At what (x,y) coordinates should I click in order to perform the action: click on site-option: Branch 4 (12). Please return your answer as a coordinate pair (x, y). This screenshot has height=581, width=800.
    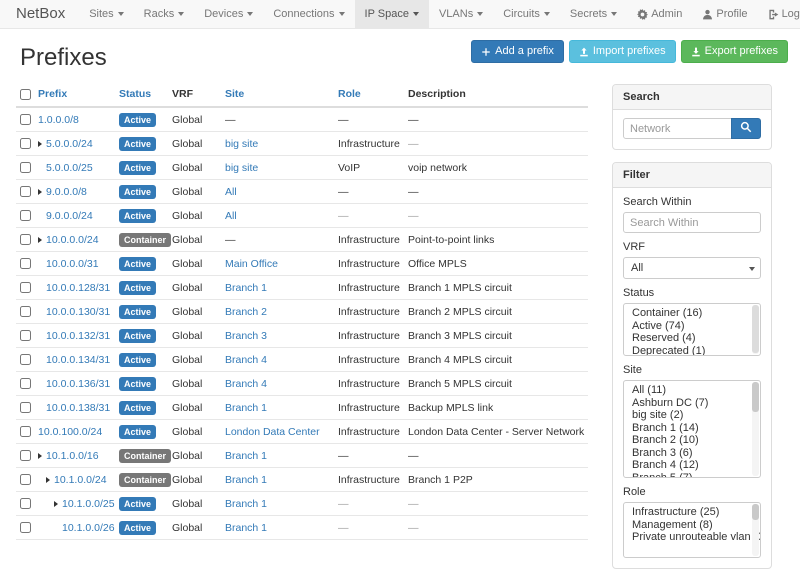
    Looking at the image, I should click on (665, 465).